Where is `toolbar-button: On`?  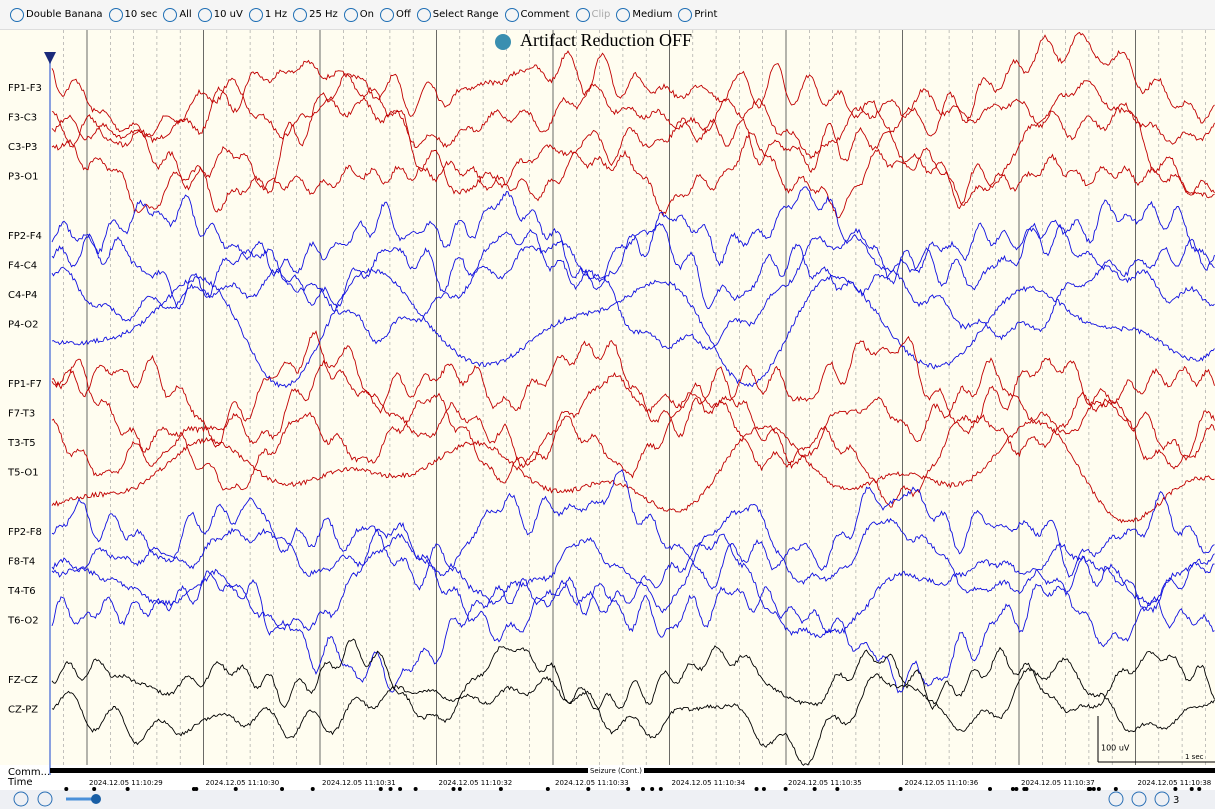 toolbar-button: On is located at coordinates (359, 14).